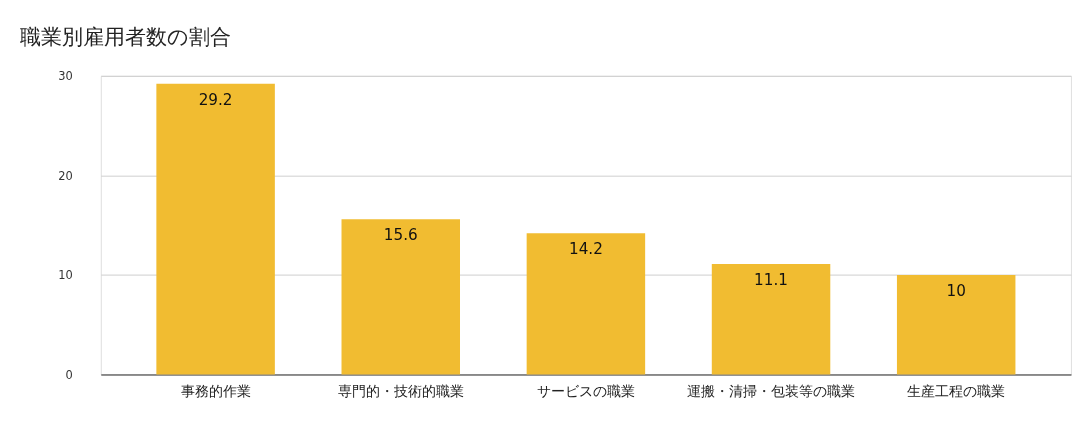 This screenshot has height=446, width=1090. What do you see at coordinates (65, 275) in the screenshot?
I see `y-tick-label: 10` at bounding box center [65, 275].